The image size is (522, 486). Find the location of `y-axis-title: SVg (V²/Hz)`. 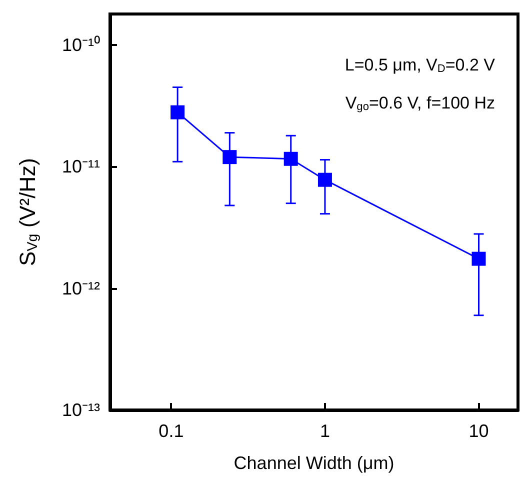

y-axis-title: SVg (V²/Hz) is located at coordinates (28, 212).